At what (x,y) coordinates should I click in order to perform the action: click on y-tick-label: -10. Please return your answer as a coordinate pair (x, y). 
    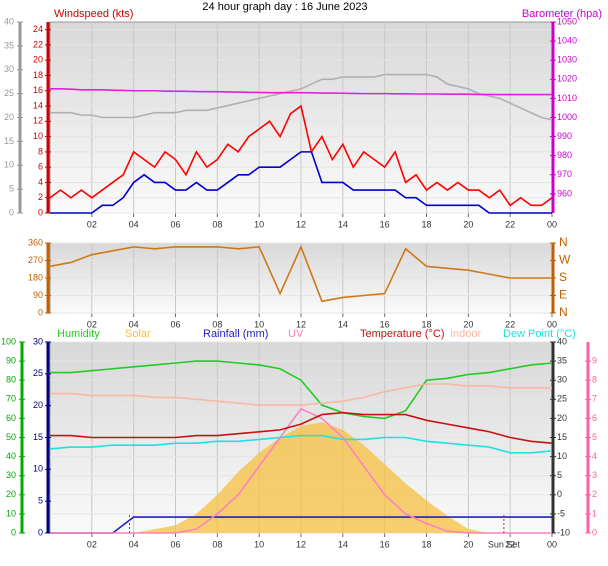
    Looking at the image, I should click on (563, 532).